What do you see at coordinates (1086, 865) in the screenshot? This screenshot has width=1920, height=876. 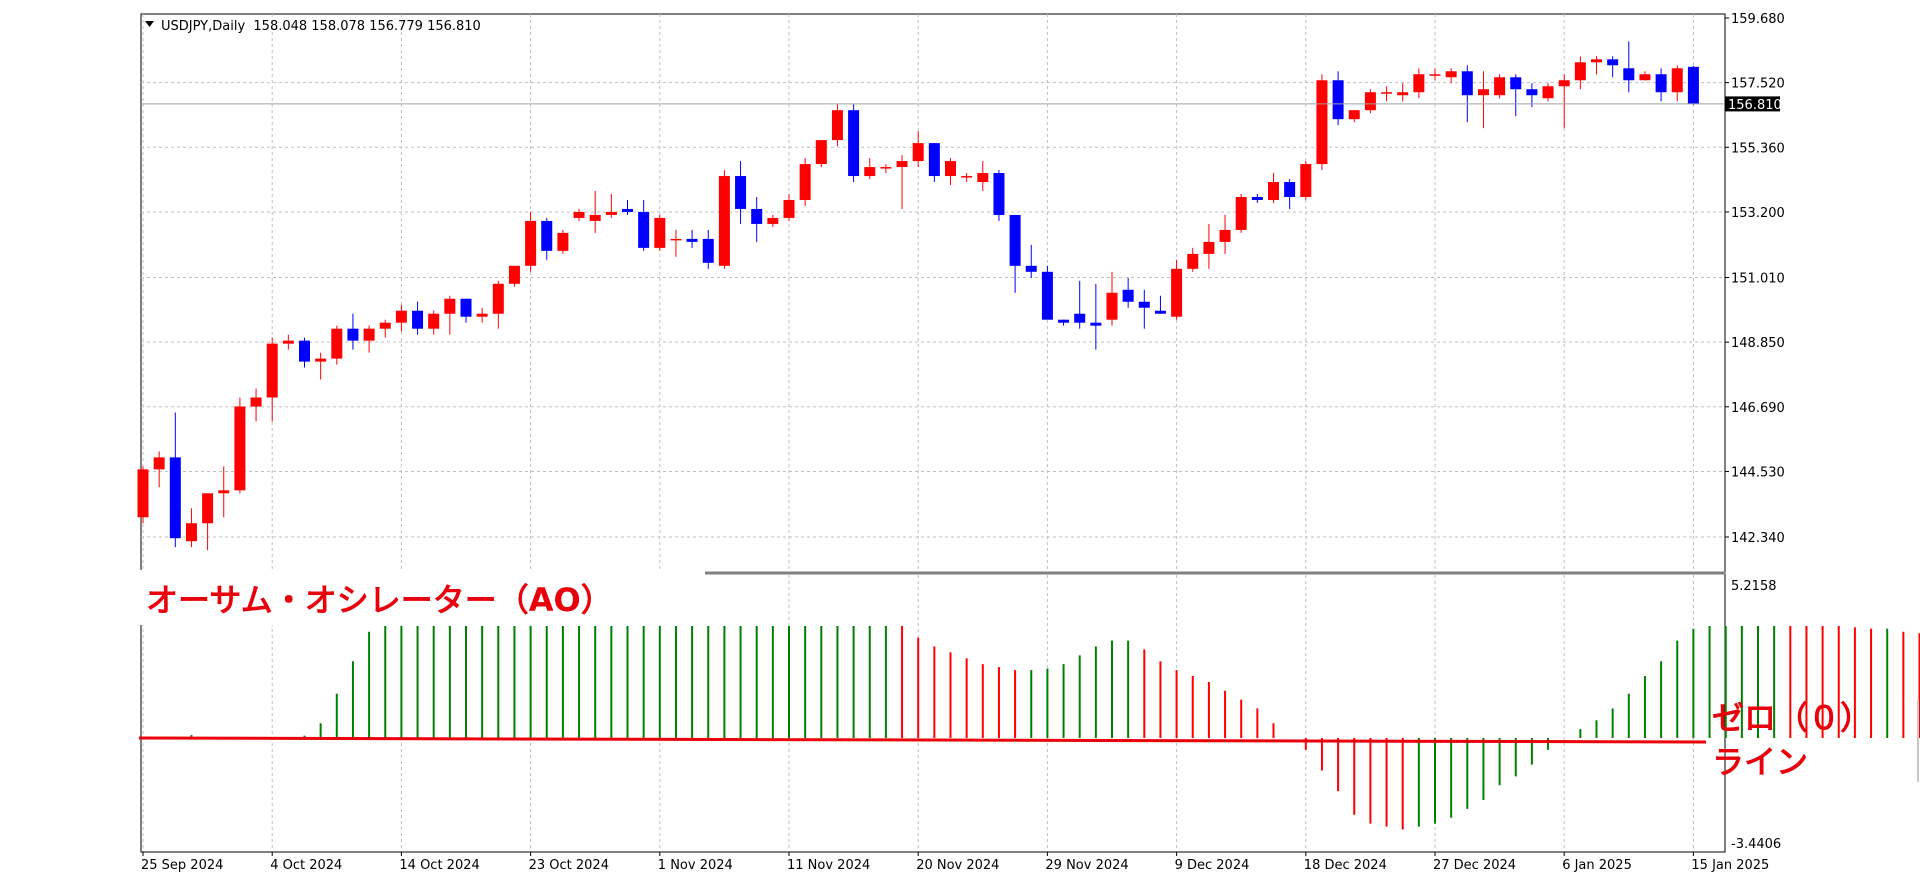 I see `time-tick-label: 29 Nov 2024` at bounding box center [1086, 865].